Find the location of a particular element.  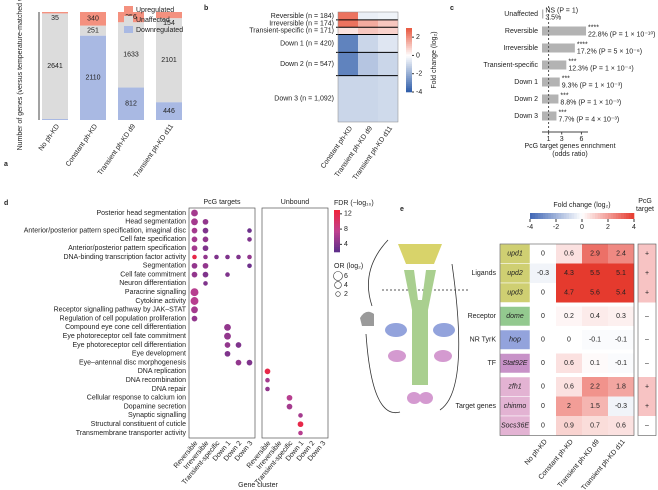

heatmap-frame is located at coordinates (368, 67).